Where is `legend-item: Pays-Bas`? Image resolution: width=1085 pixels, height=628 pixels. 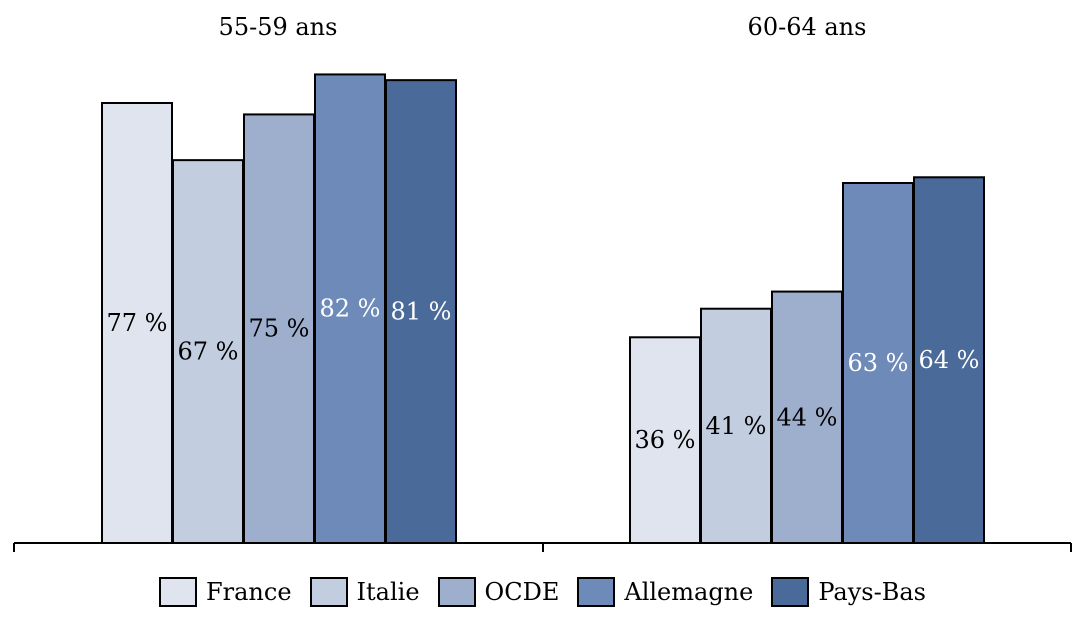
legend-item: Pays-Bas is located at coordinates (848, 592).